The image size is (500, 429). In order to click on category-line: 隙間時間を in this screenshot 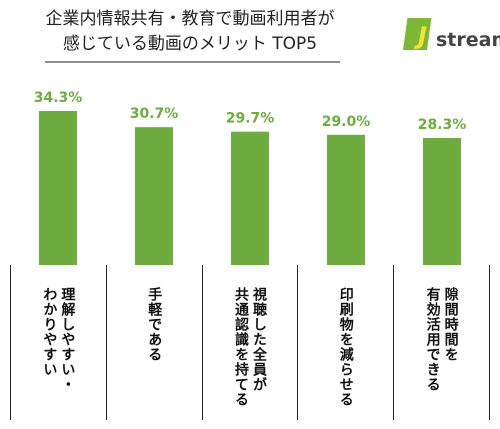, I will do `click(450, 324)`.